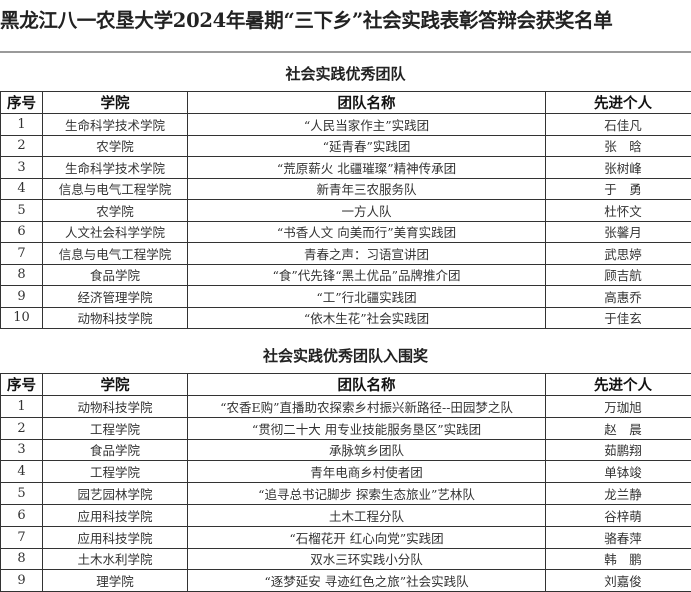 The height and width of the screenshot is (592, 691). Describe the element at coordinates (618, 450) in the screenshot. I see `cell-advanced-individual: 茹鹏翔` at that location.